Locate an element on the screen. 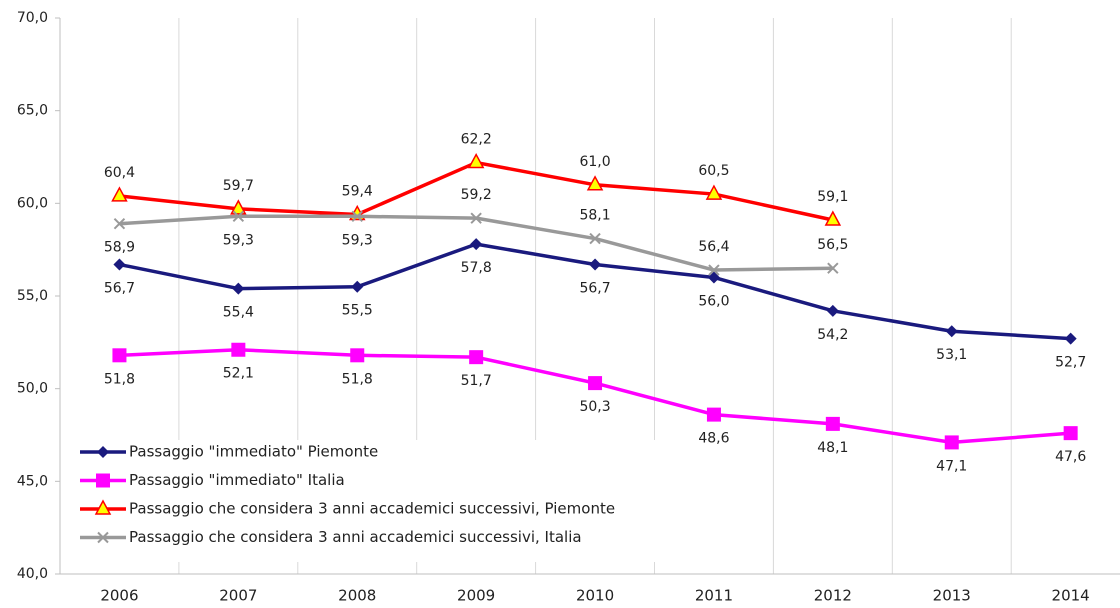 This screenshot has height=608, width=1120. data-label: 59,1 is located at coordinates (832, 197).